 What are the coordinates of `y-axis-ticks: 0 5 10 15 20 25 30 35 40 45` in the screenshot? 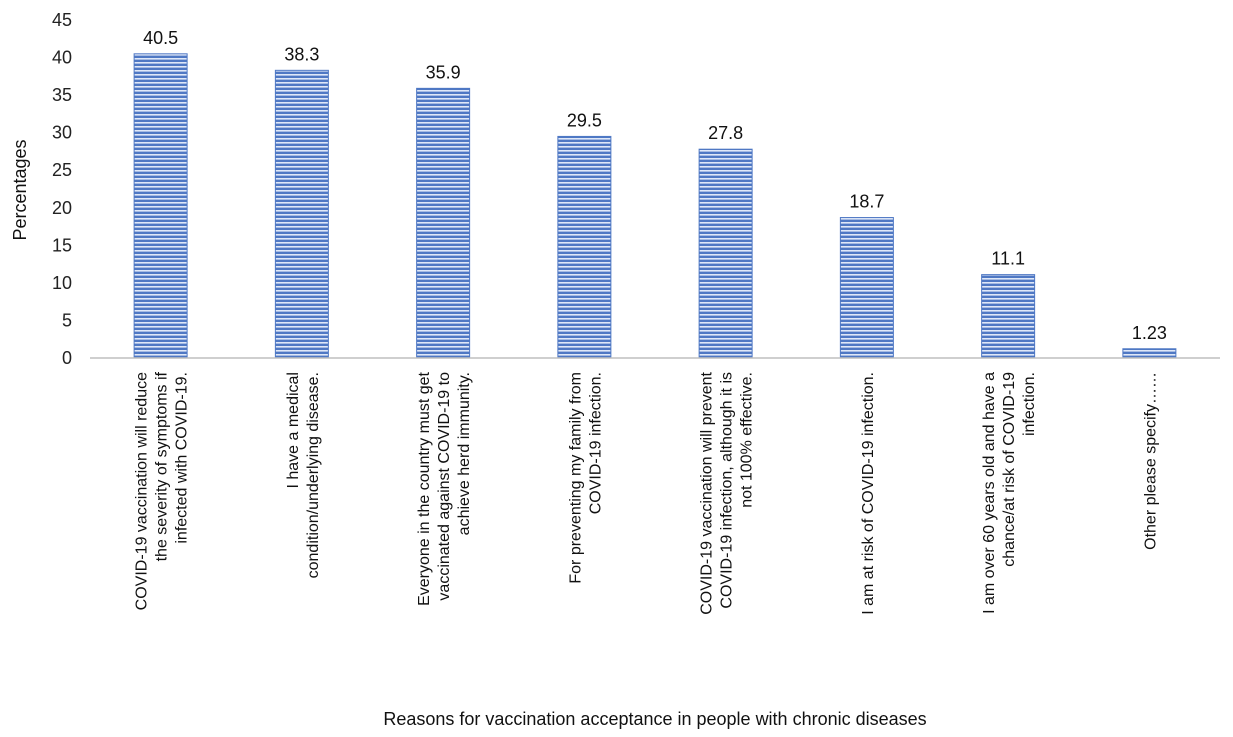 It's located at (62, 189).